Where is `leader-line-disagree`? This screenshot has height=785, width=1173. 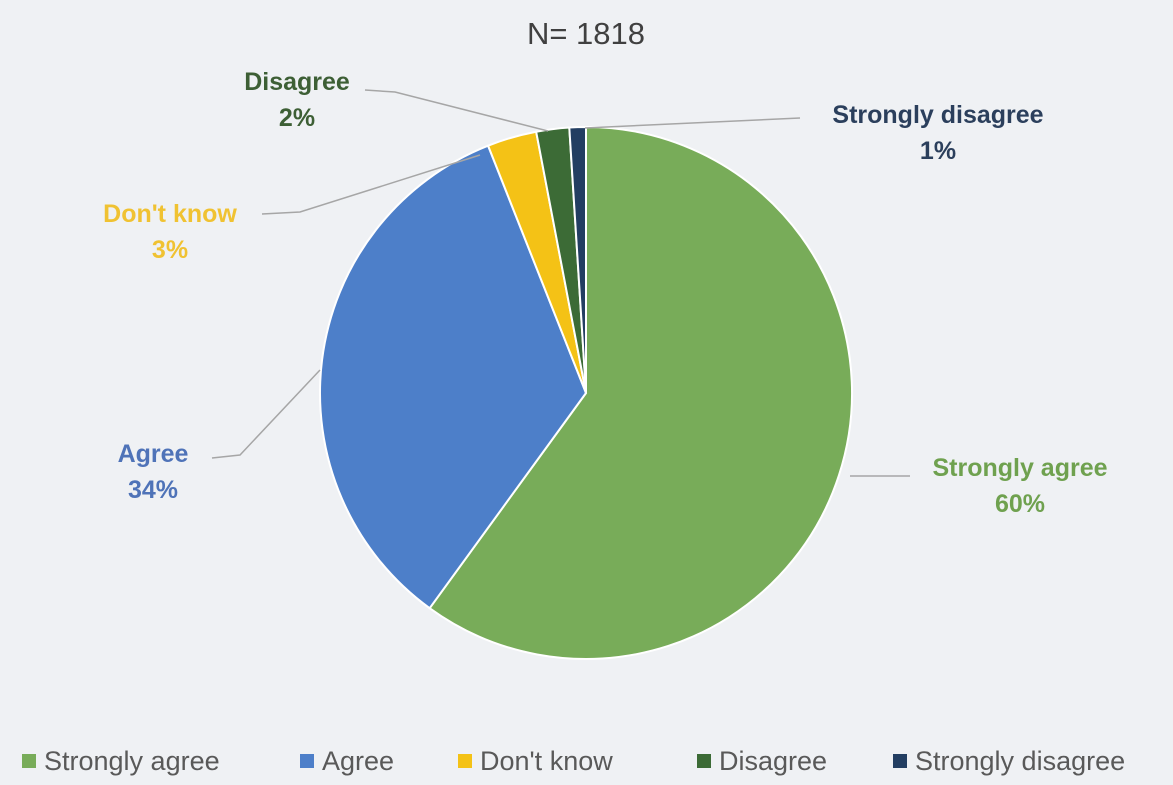 leader-line-disagree is located at coordinates (456, 110).